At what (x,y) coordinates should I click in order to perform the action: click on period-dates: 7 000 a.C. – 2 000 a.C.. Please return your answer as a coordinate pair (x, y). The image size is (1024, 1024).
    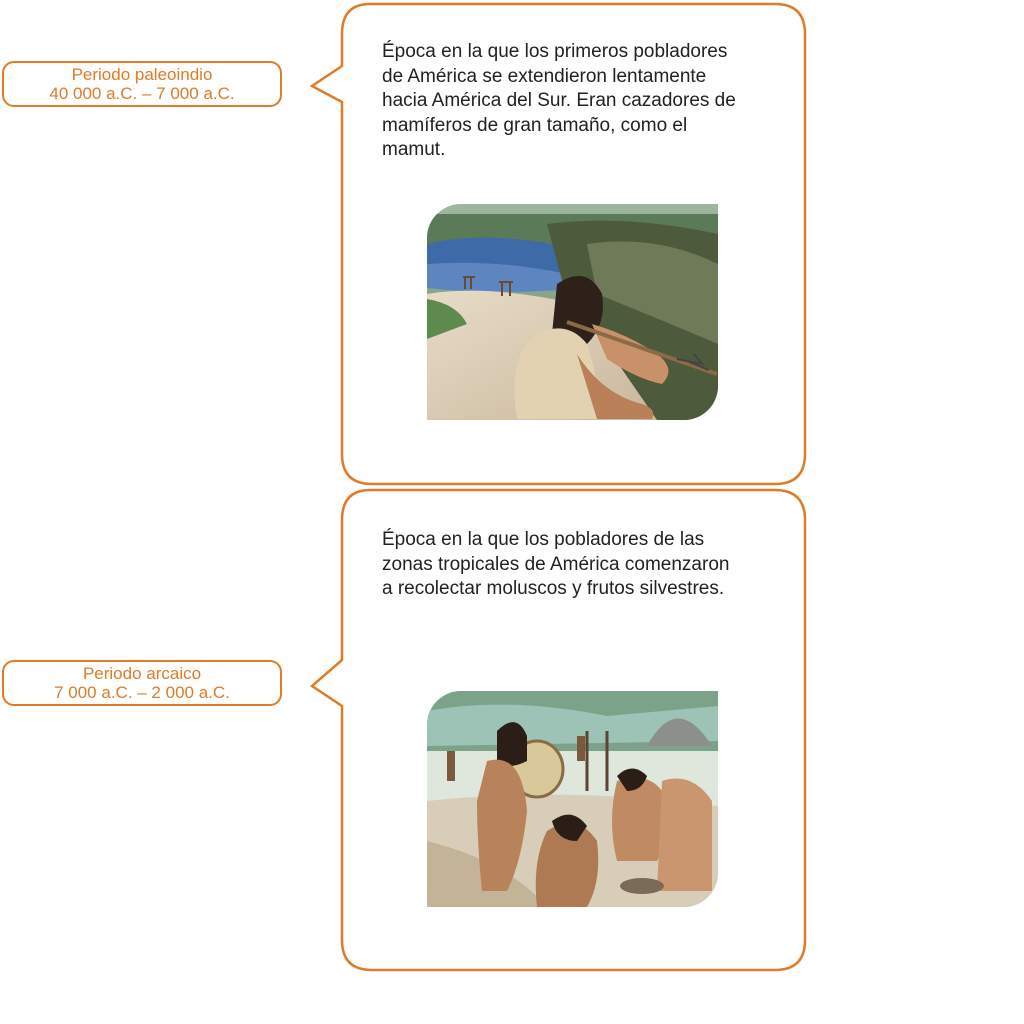
    Looking at the image, I should click on (142, 692).